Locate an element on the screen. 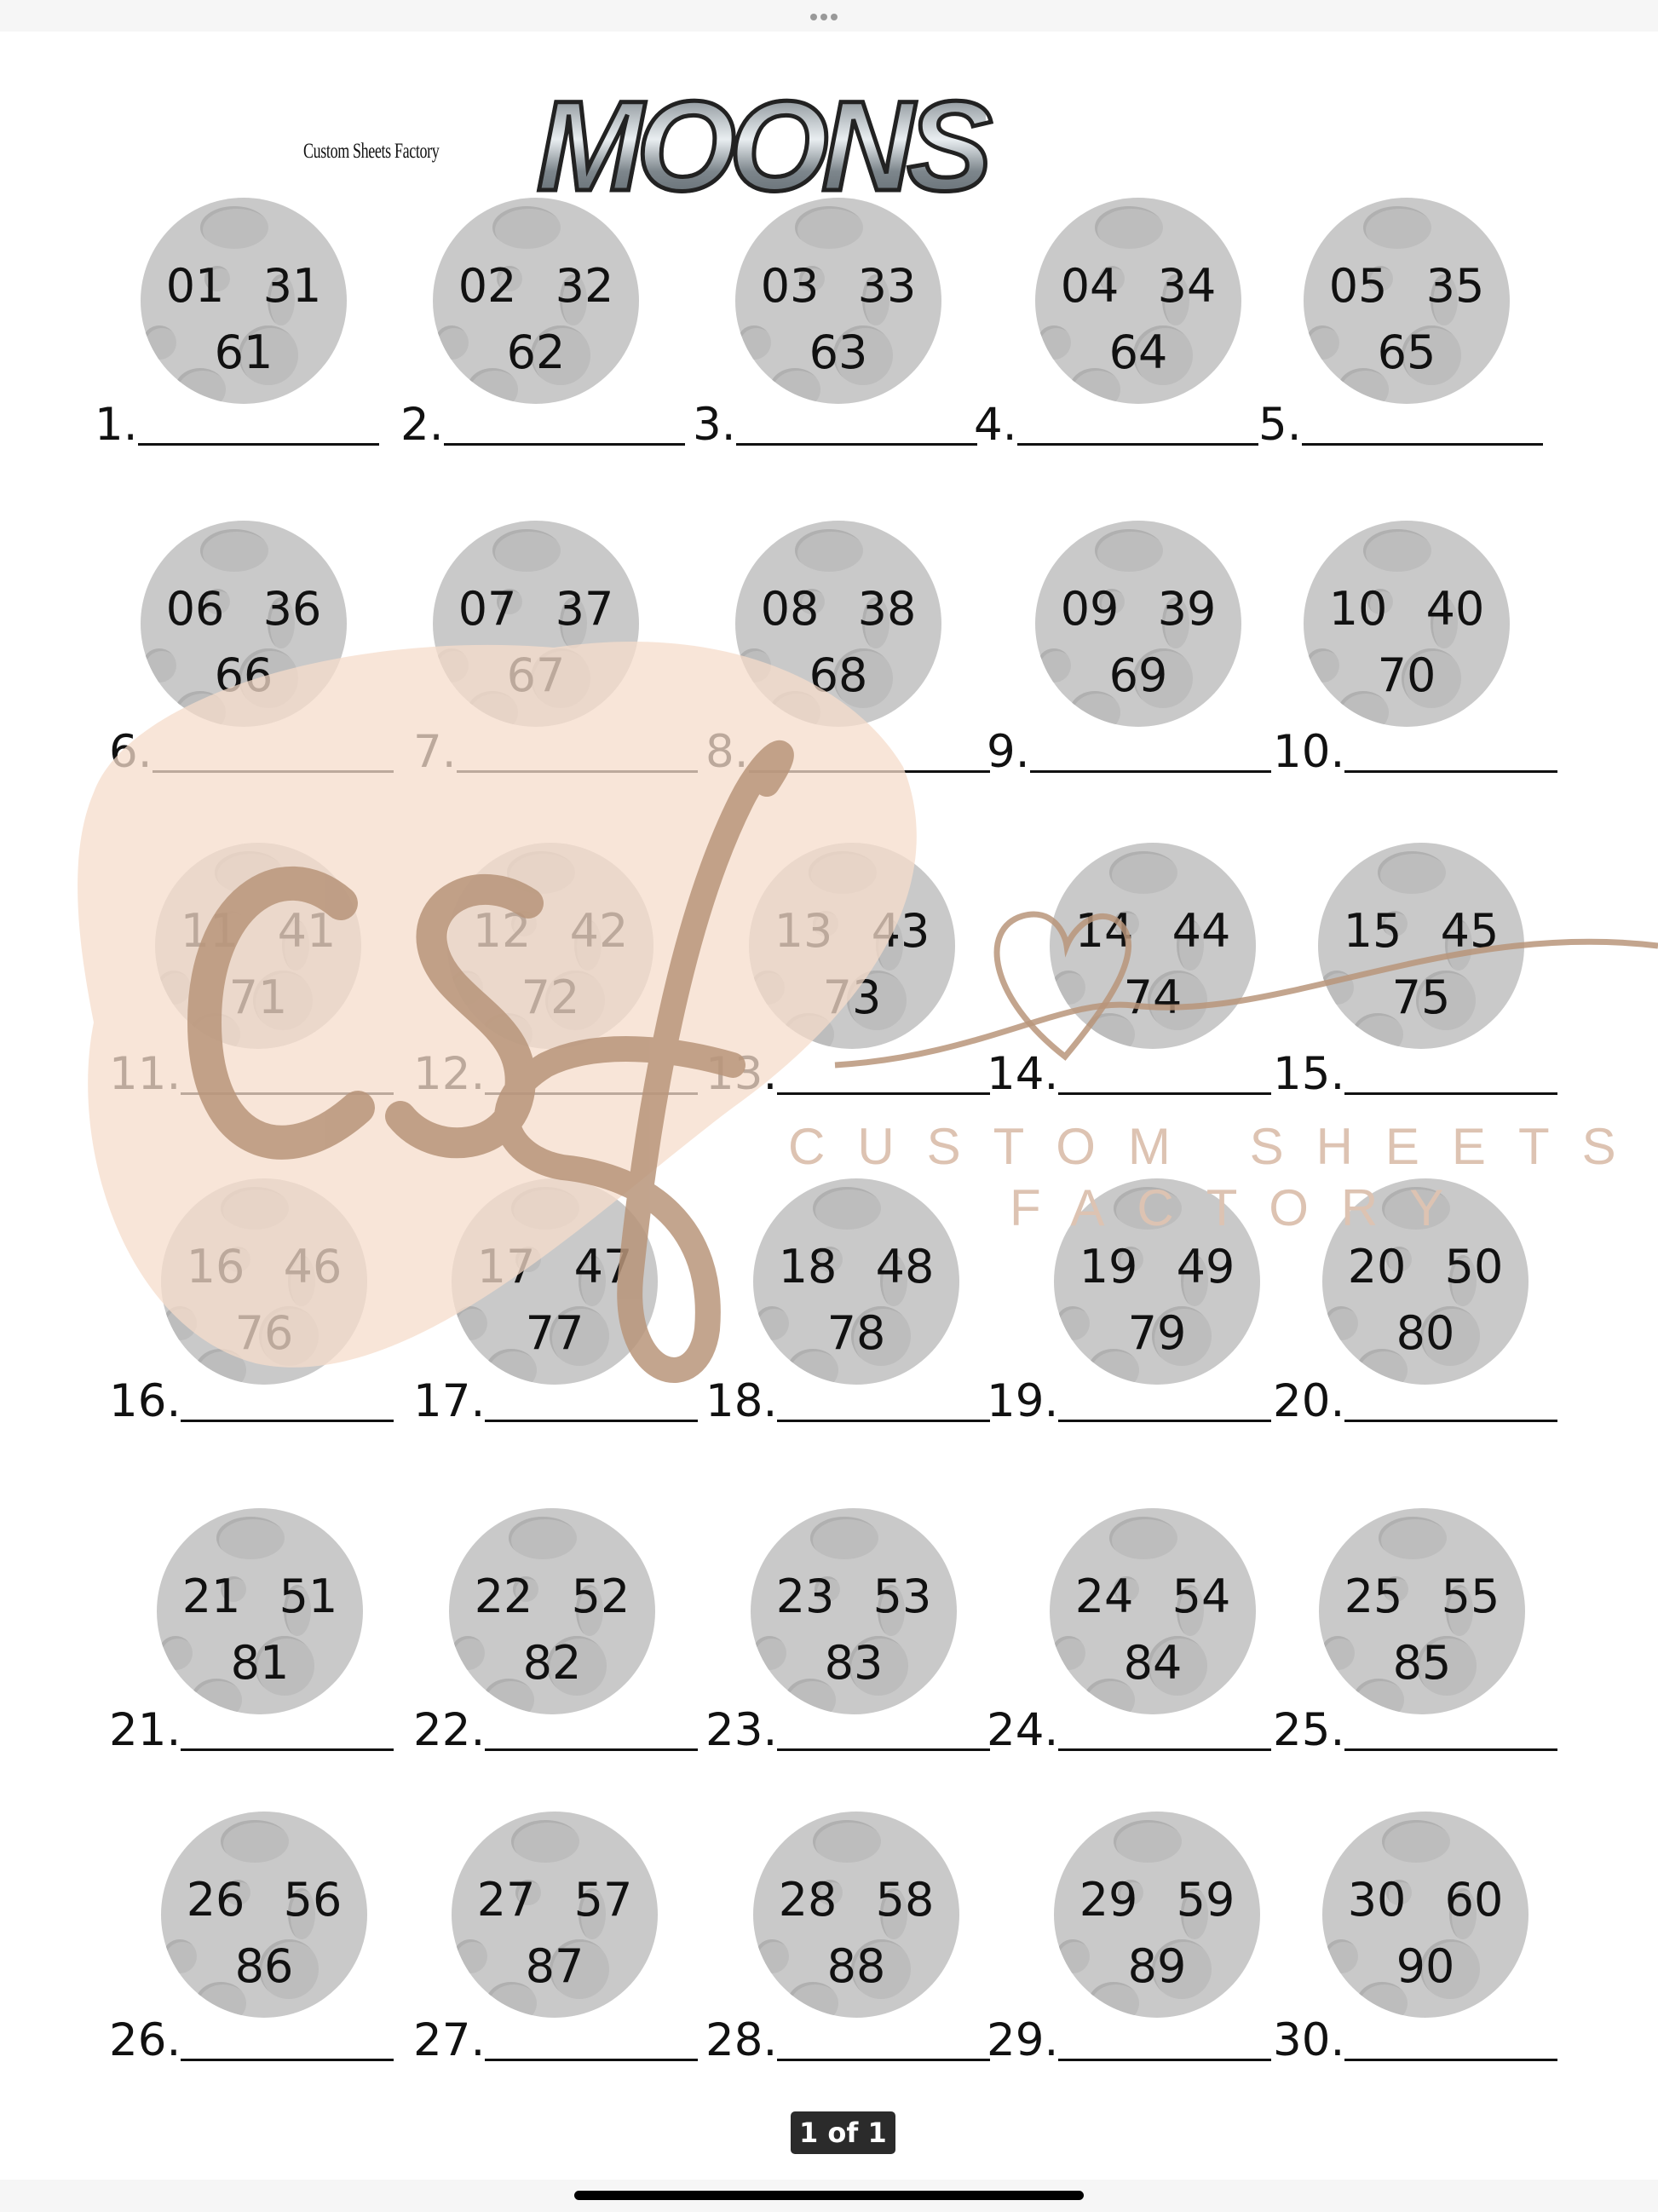 This screenshot has width=1658, height=2212. slot-number: 27. is located at coordinates (449, 2040).